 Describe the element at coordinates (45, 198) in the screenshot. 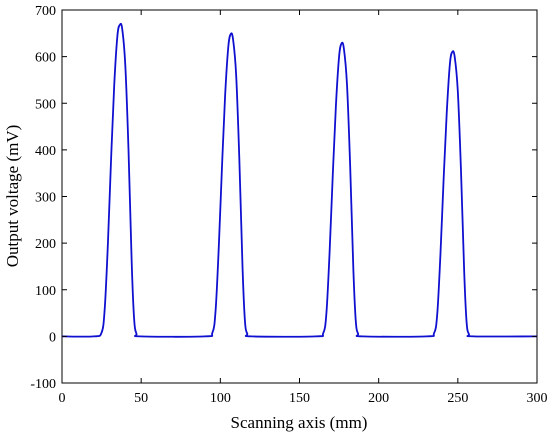

I see `y-tick-label: 300` at that location.